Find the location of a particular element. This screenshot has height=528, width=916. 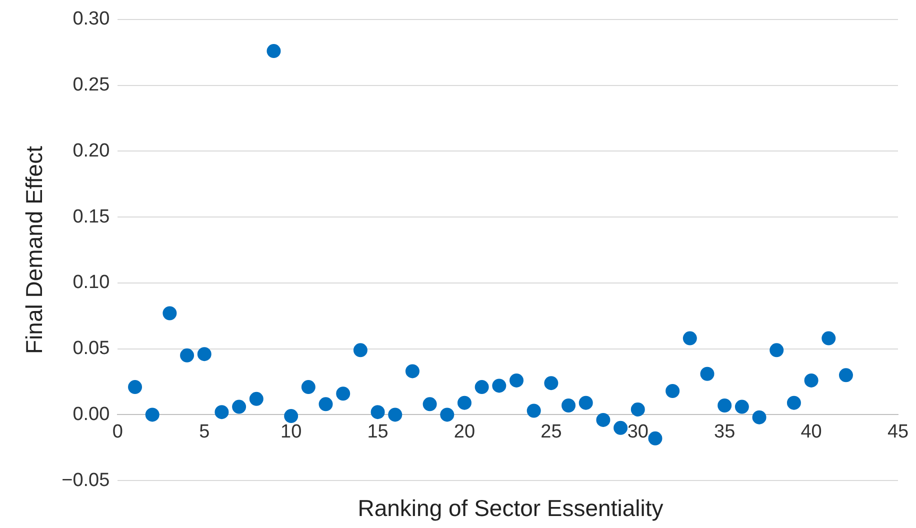

x-tick-label: 20 is located at coordinates (465, 431).